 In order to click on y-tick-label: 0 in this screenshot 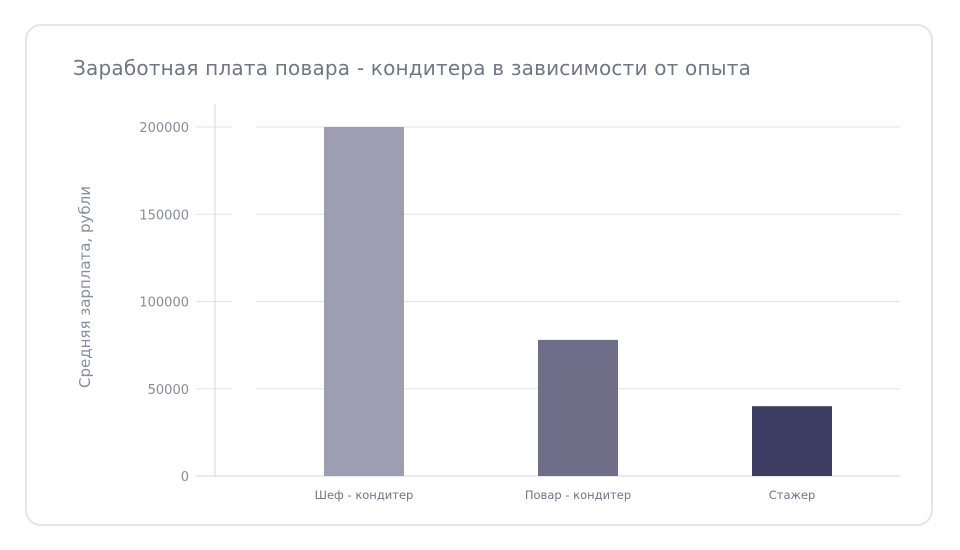, I will do `click(185, 477)`.